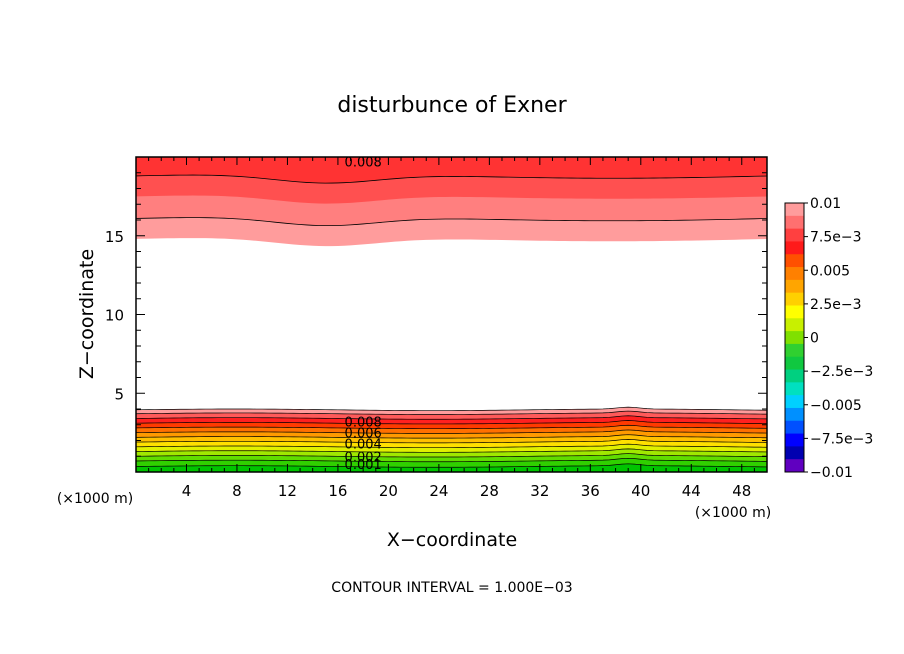 Image resolution: width=904 pixels, height=654 pixels. Describe the element at coordinates (836, 406) in the screenshot. I see `colorbar-tick-label: −0.005` at that location.